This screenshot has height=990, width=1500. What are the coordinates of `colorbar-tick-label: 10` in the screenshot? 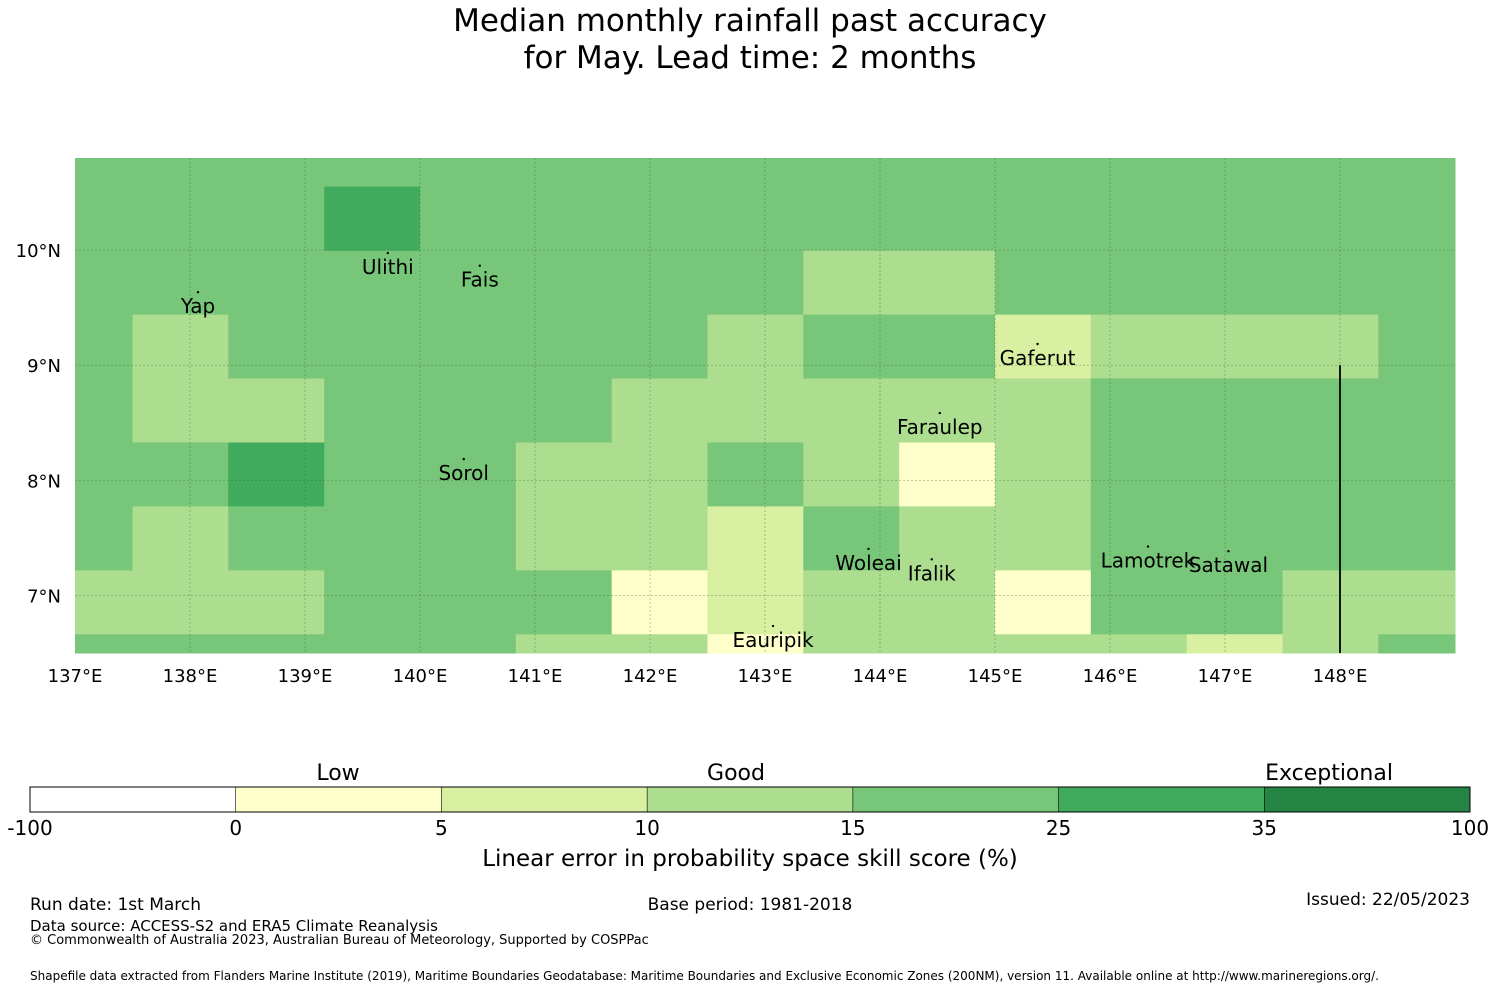 It's located at (647, 828).